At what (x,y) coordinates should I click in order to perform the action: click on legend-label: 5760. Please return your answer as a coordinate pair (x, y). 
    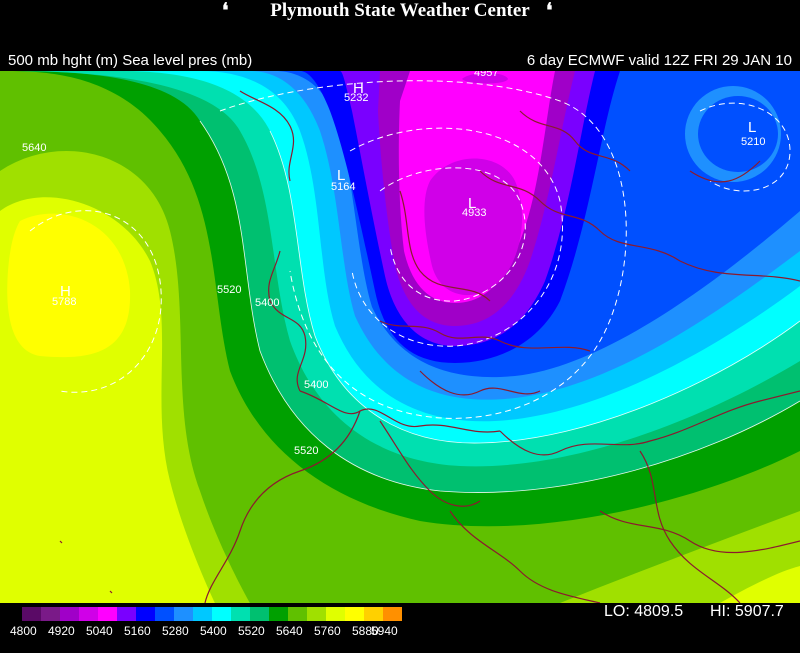
    Looking at the image, I should click on (327, 631).